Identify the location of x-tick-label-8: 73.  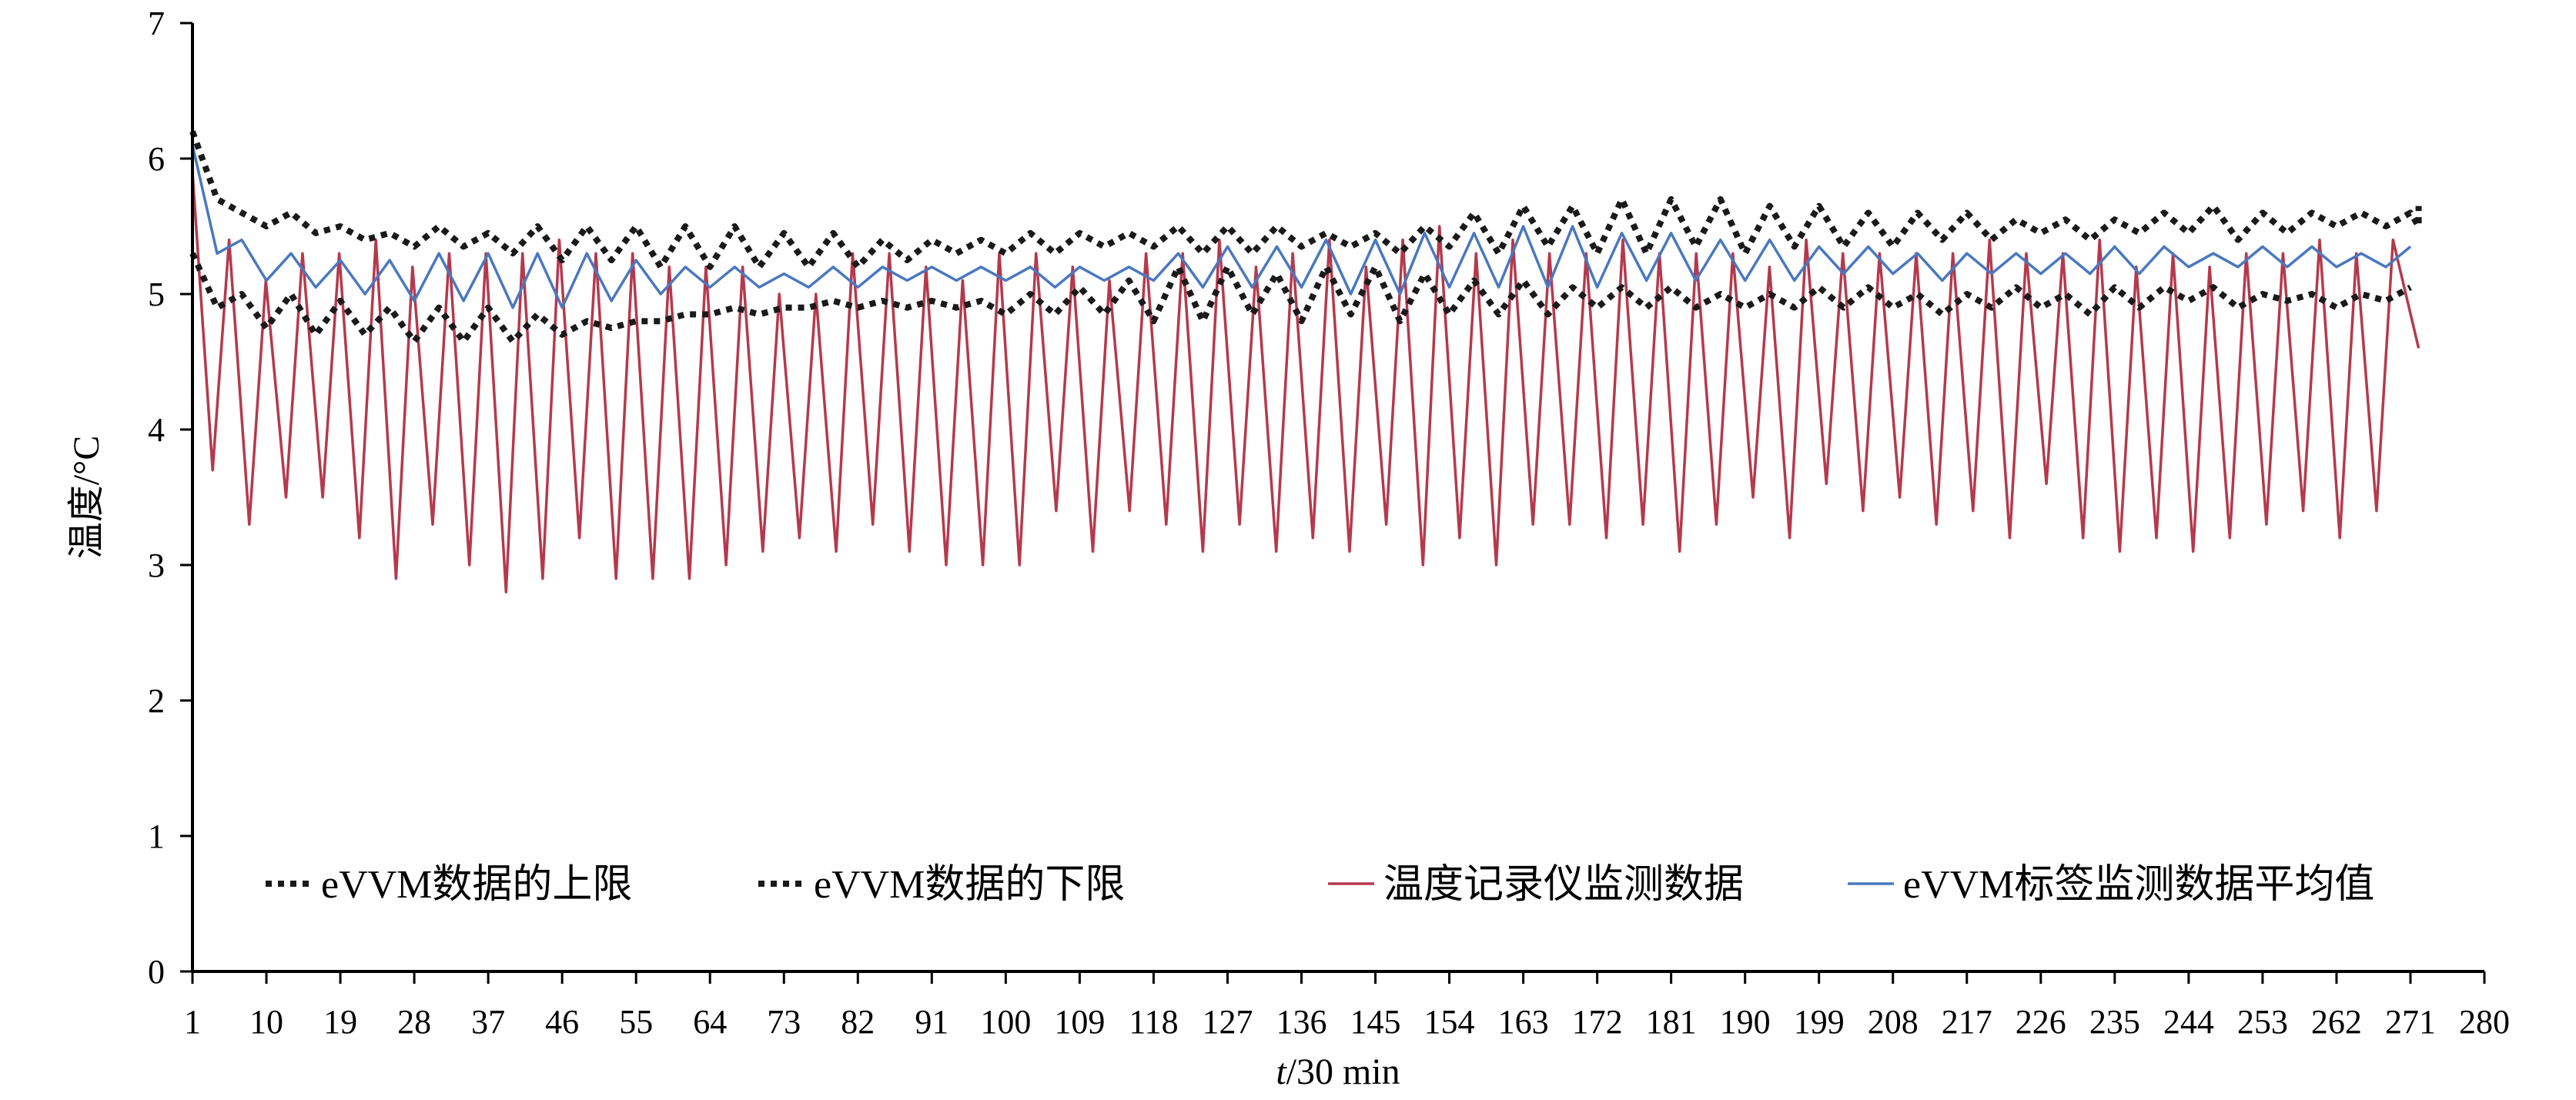
(784, 1022).